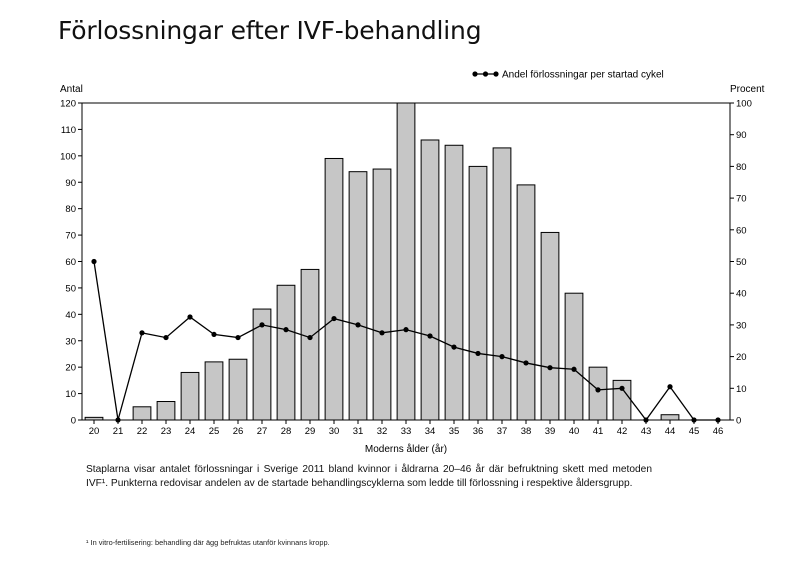 The width and height of the screenshot is (800, 578). I want to click on right-tick-label: 10, so click(741, 389).